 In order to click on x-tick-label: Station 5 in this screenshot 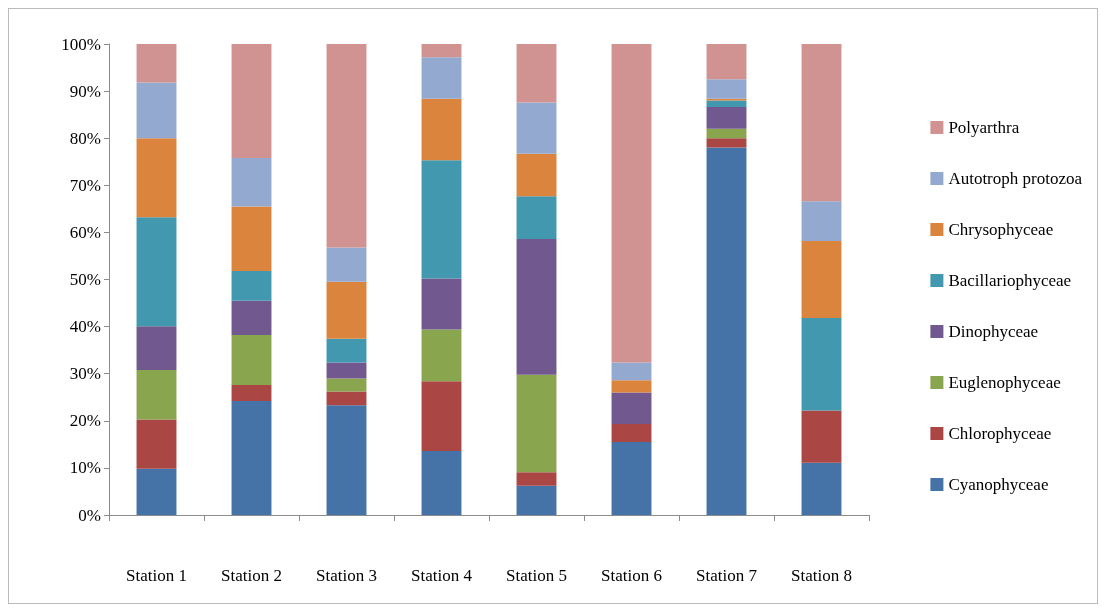, I will do `click(536, 575)`.